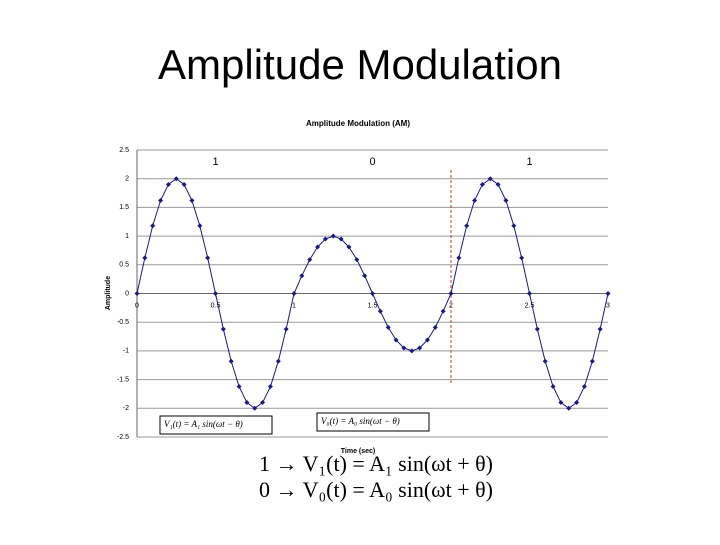 The height and width of the screenshot is (545, 720). Describe the element at coordinates (123, 437) in the screenshot. I see `y-tick-label: -2.5` at that location.